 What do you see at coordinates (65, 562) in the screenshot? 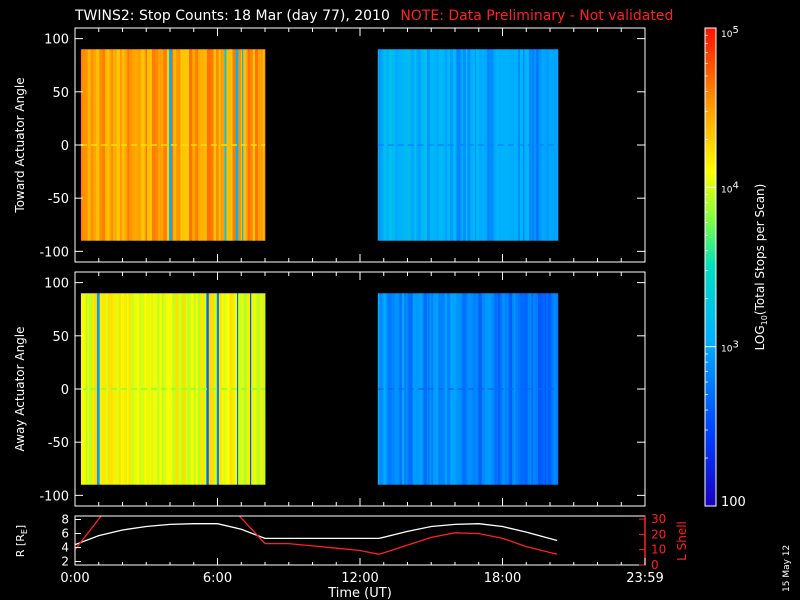
I see `r-y-tick-label: 2` at bounding box center [65, 562].